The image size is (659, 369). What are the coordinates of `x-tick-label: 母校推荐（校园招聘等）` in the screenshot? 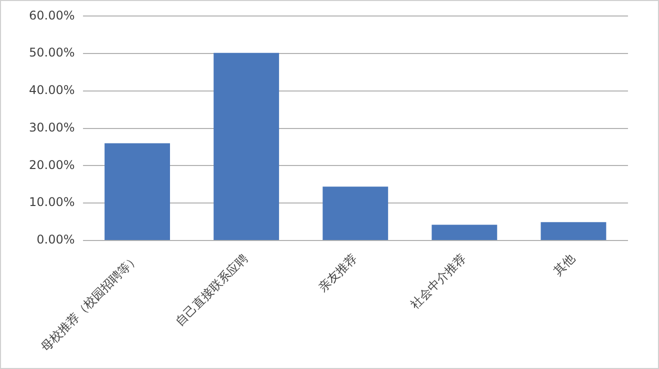 It's located at (90, 302).